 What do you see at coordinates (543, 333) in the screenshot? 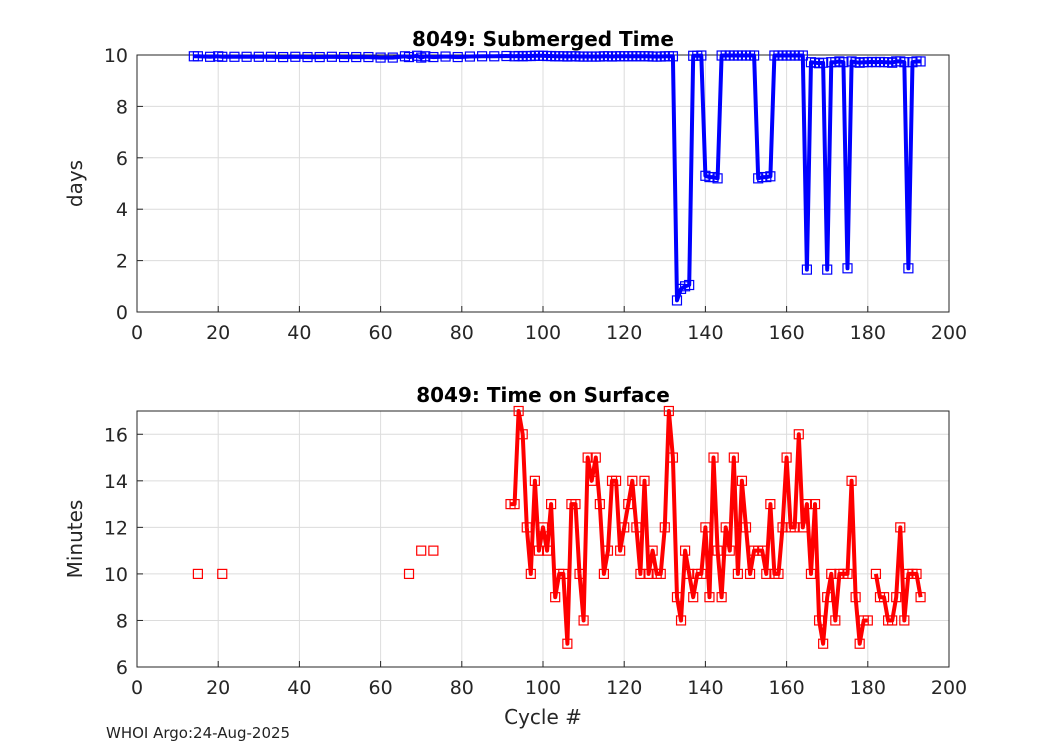
I see `submerged-x-tick-label: 100` at bounding box center [543, 333].